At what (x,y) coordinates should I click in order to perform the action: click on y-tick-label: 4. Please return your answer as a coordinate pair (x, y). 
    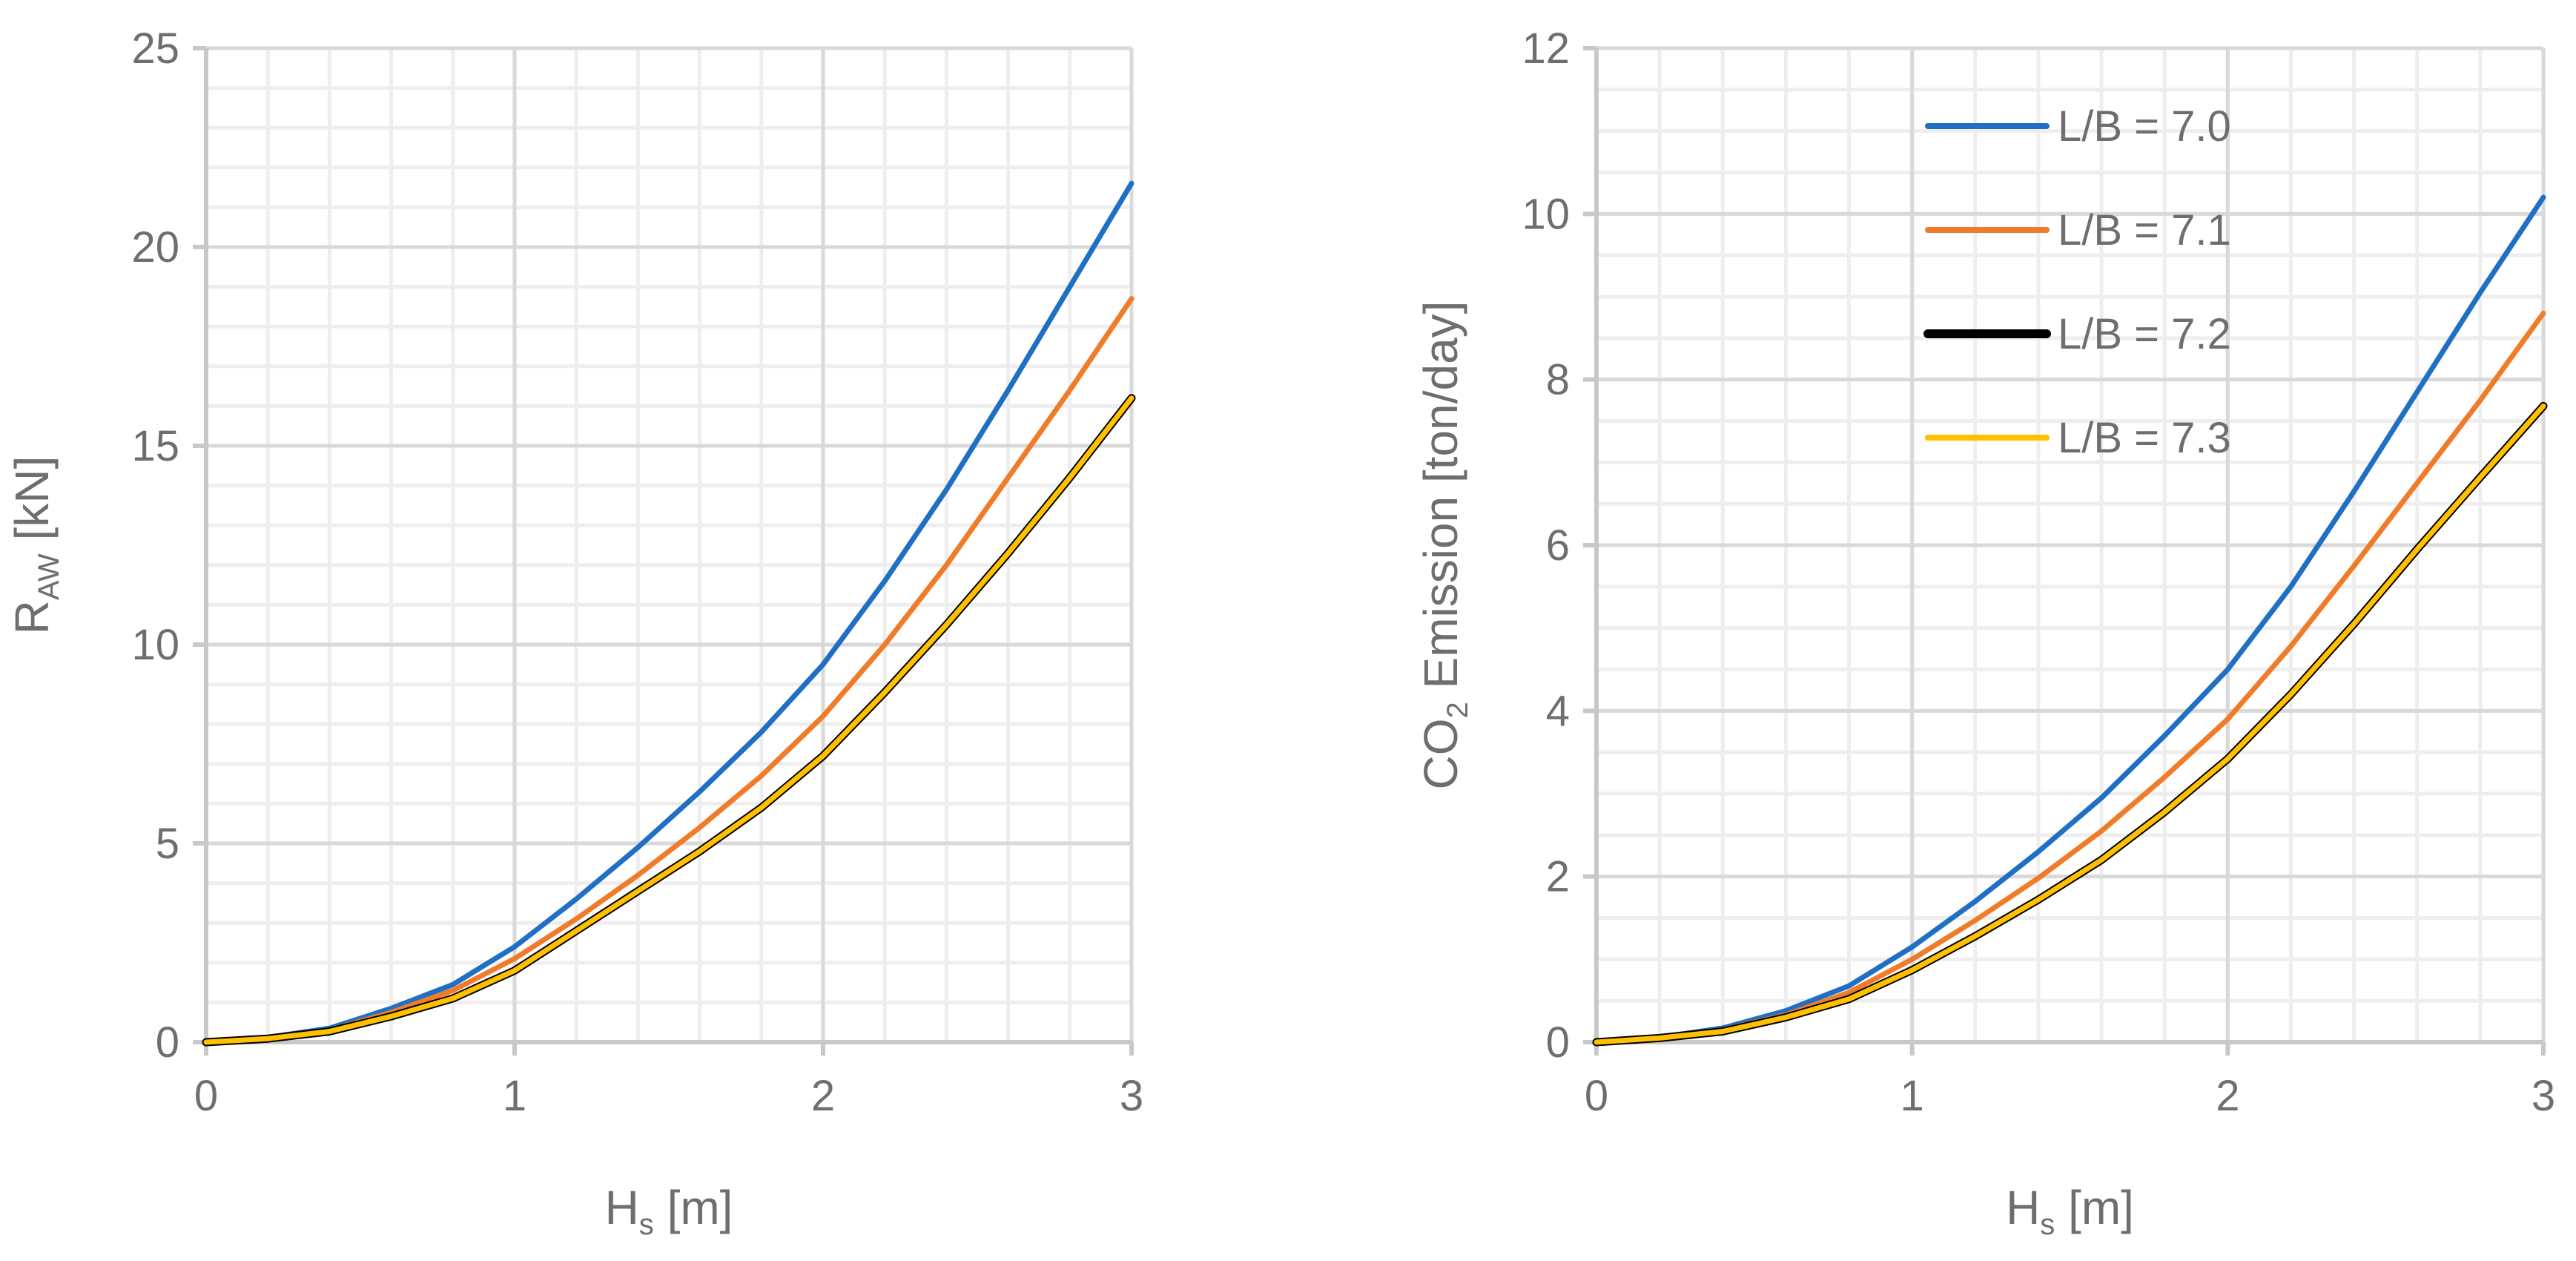
    Looking at the image, I should click on (1558, 711).